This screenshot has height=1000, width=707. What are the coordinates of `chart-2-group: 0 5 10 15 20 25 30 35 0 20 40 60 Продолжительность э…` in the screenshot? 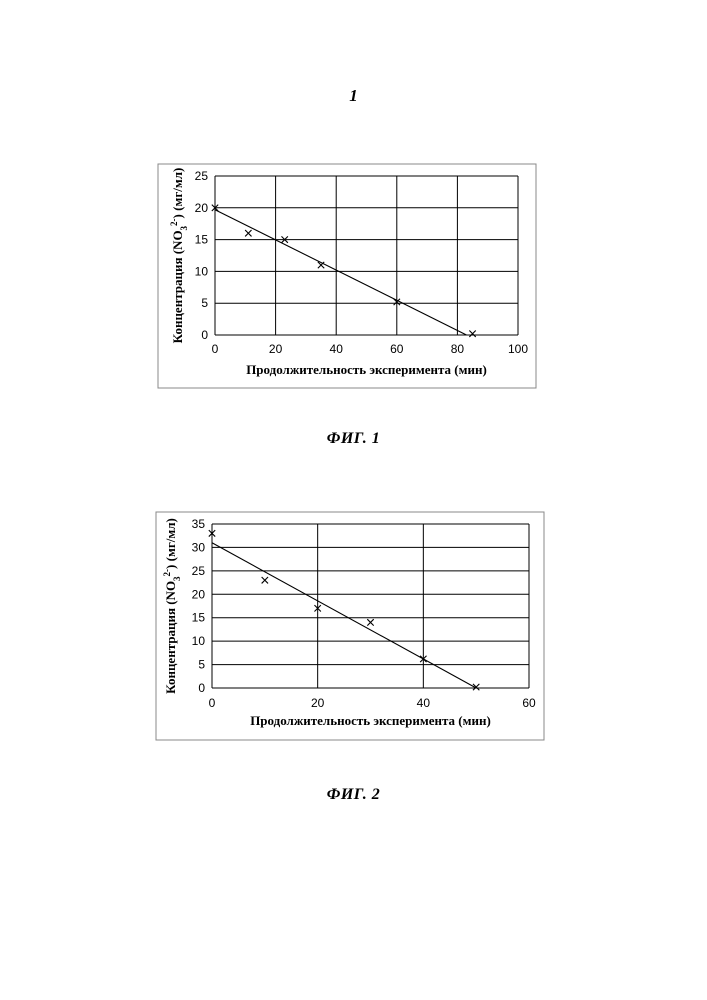 It's located at (350, 626).